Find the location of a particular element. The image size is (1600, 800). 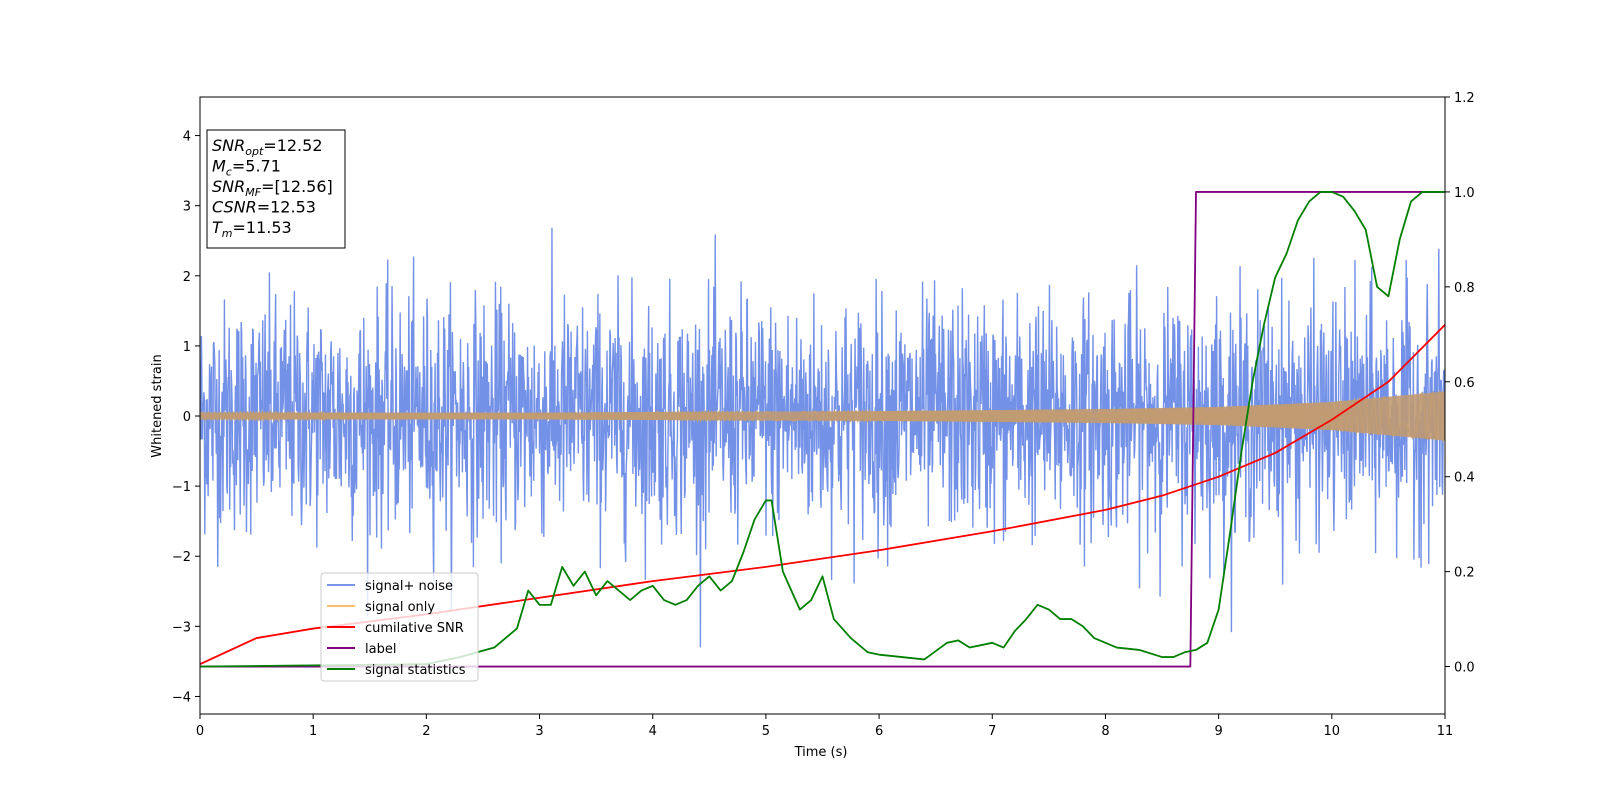

legend-label: signal only is located at coordinates (400, 607).